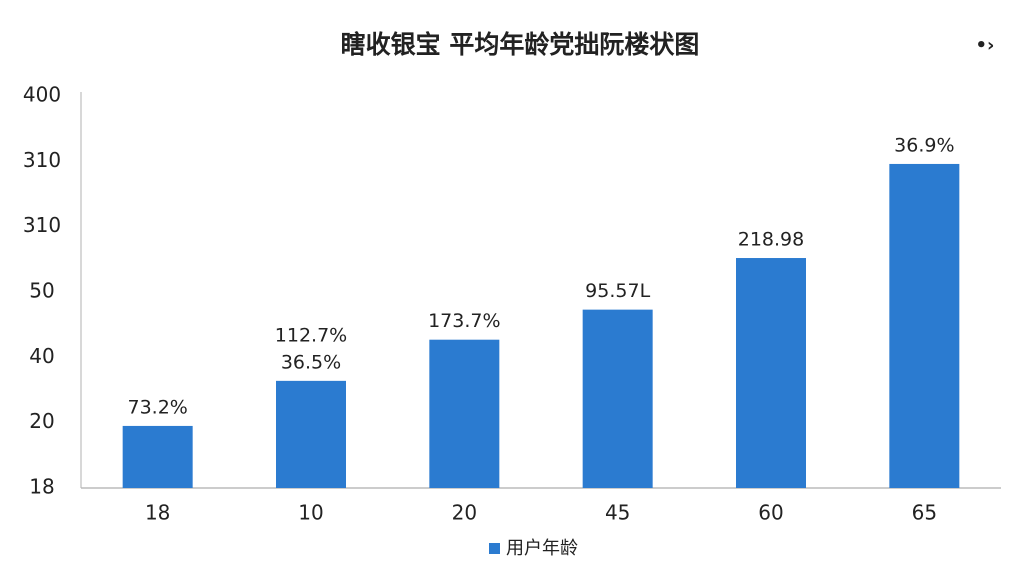 This screenshot has height=576, width=1024. I want to click on chart-title: 瞎收银宝 平均年龄党拙阮楼状图, so click(520, 44).